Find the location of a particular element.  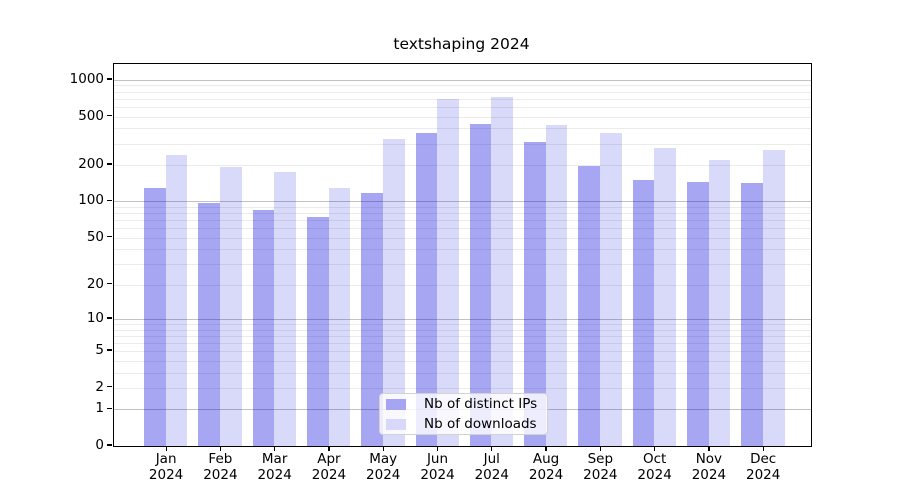

y-tick-label: 5 is located at coordinates (99, 350).